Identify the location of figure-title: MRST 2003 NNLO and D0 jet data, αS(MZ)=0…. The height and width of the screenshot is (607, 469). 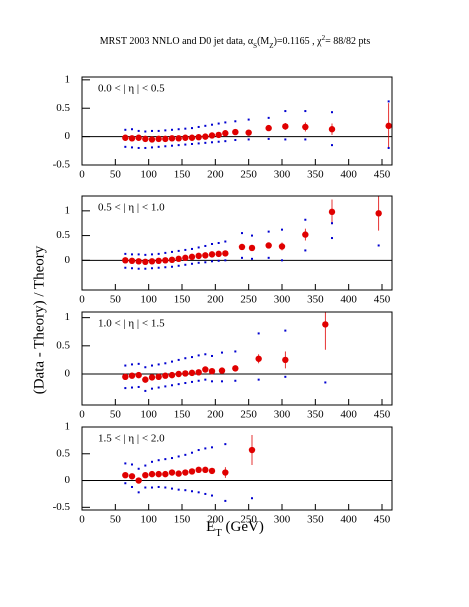
(235, 42).